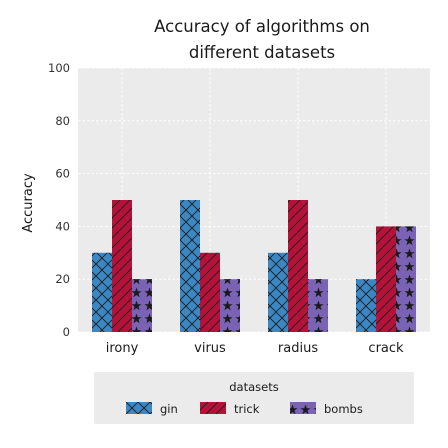  I want to click on bar-pattern-bombs-crack, so click(406, 279).